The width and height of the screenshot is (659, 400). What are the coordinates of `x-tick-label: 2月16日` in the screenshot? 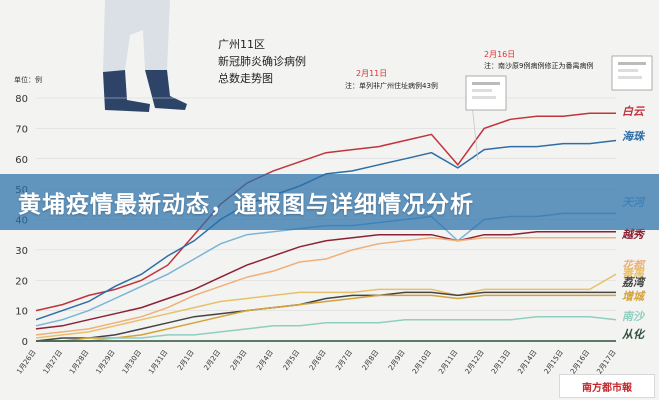 It's located at (580, 362).